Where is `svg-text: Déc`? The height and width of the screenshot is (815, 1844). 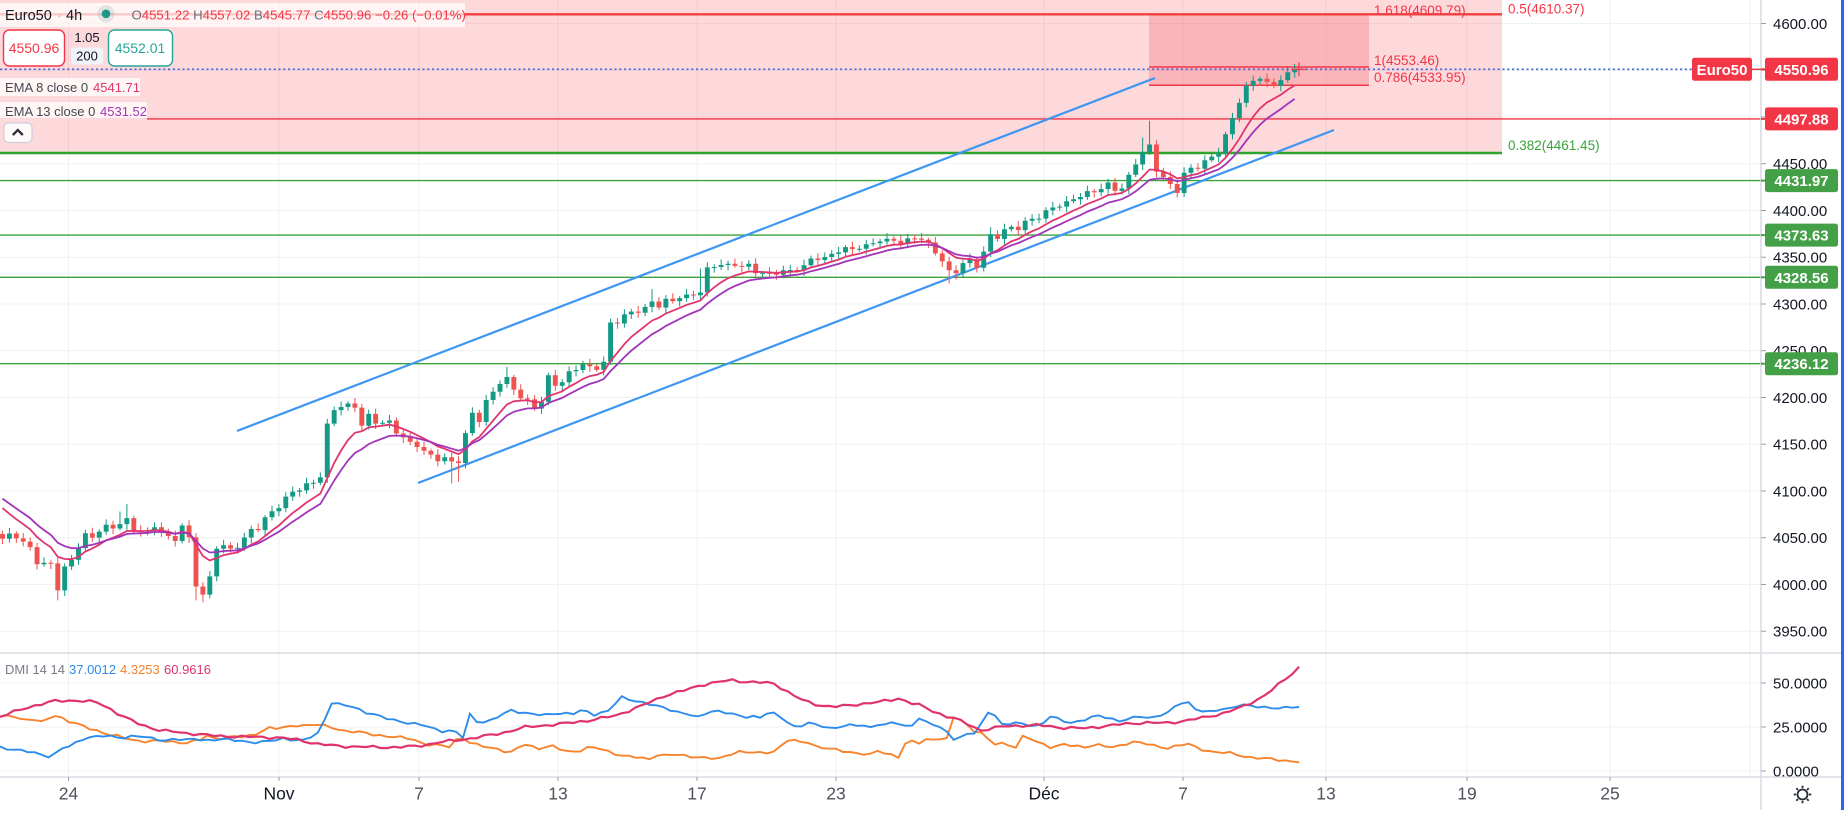
svg-text: Déc is located at coordinates (1043, 794).